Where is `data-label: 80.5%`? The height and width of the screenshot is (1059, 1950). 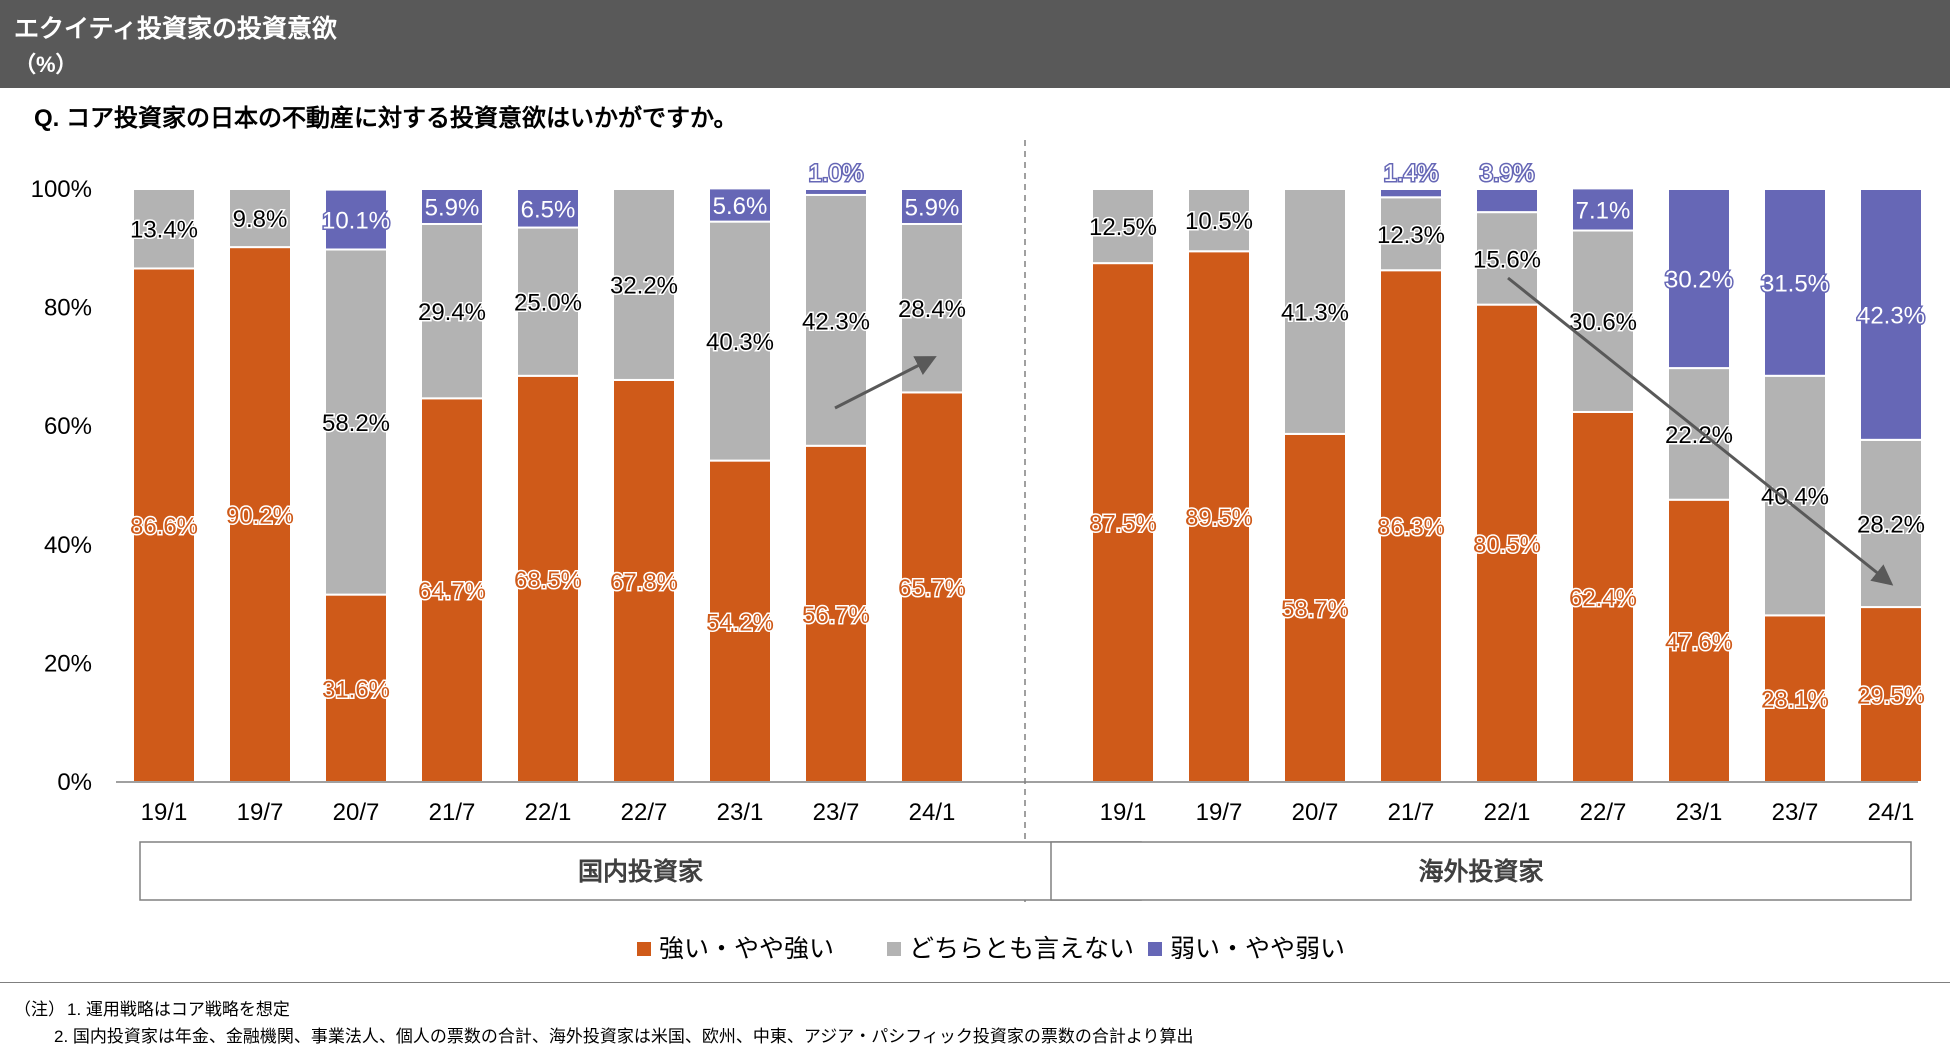 data-label: 80.5% is located at coordinates (1507, 544).